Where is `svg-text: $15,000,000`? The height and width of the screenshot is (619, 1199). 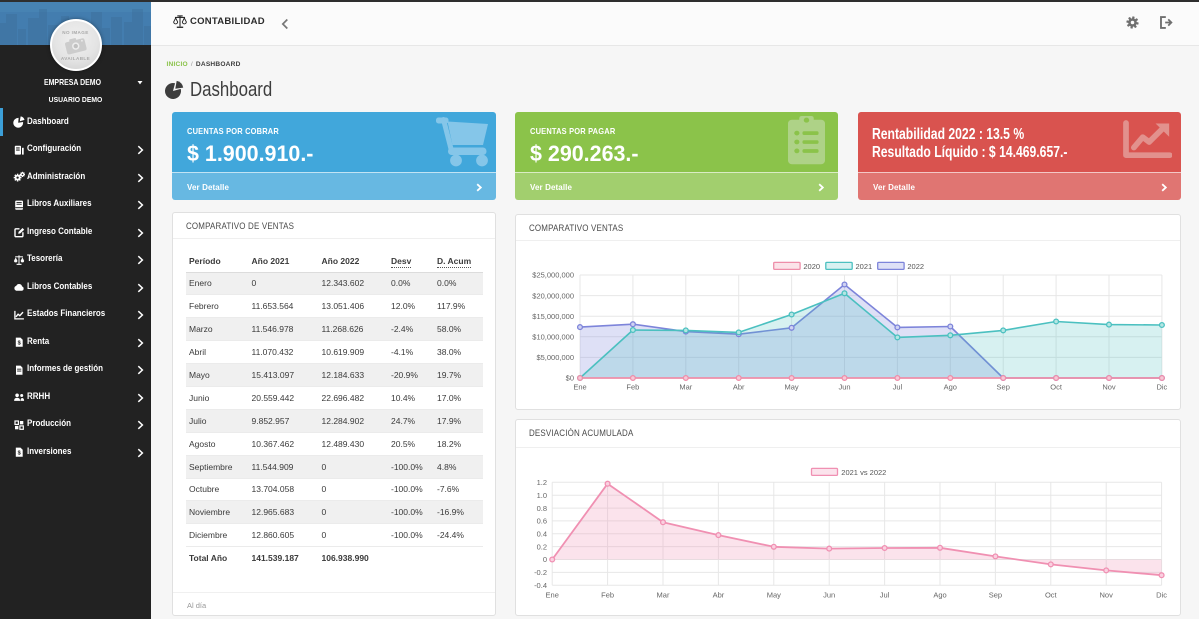 svg-text: $15,000,000 is located at coordinates (553, 316).